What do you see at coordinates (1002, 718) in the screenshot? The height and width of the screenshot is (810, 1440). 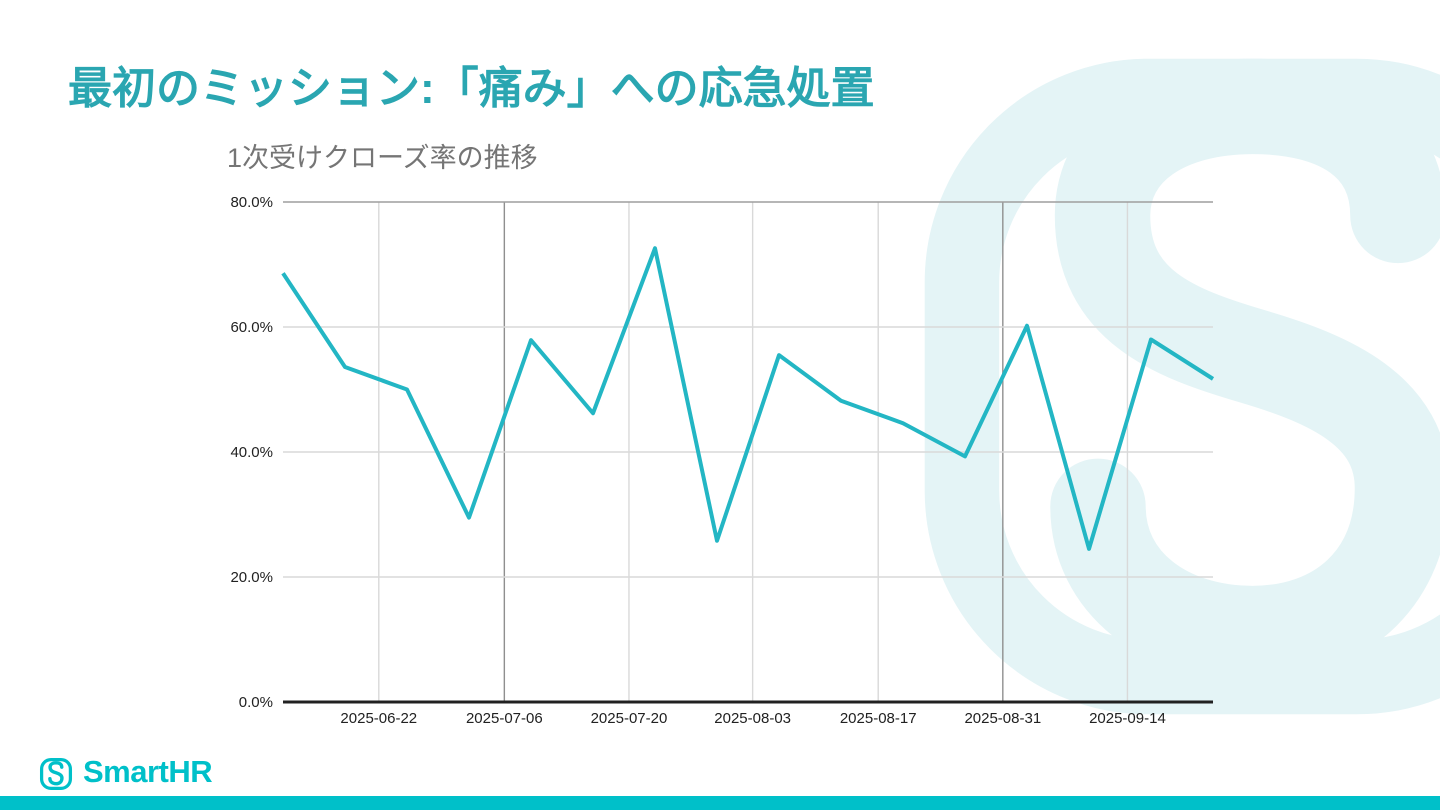 I see `x-tick-label: 2025-08-31` at bounding box center [1002, 718].